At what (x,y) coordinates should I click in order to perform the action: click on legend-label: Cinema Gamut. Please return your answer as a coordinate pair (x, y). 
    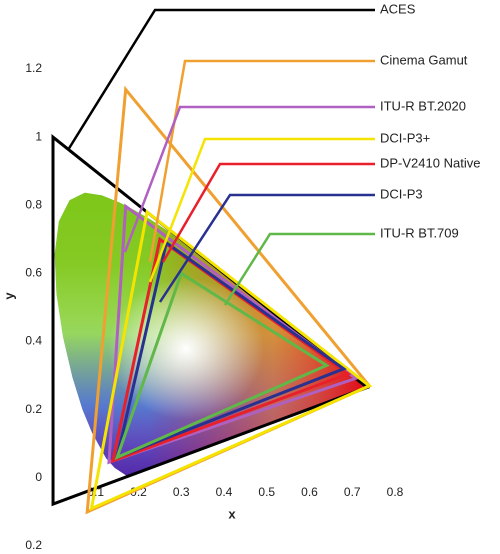
    Looking at the image, I should click on (424, 59).